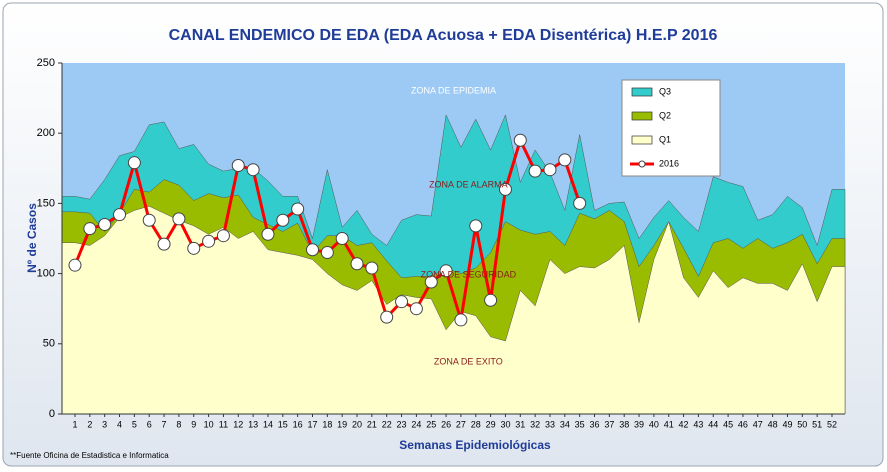 The height and width of the screenshot is (472, 887). Describe the element at coordinates (758, 424) in the screenshot. I see `x-tick-label: 47` at that location.